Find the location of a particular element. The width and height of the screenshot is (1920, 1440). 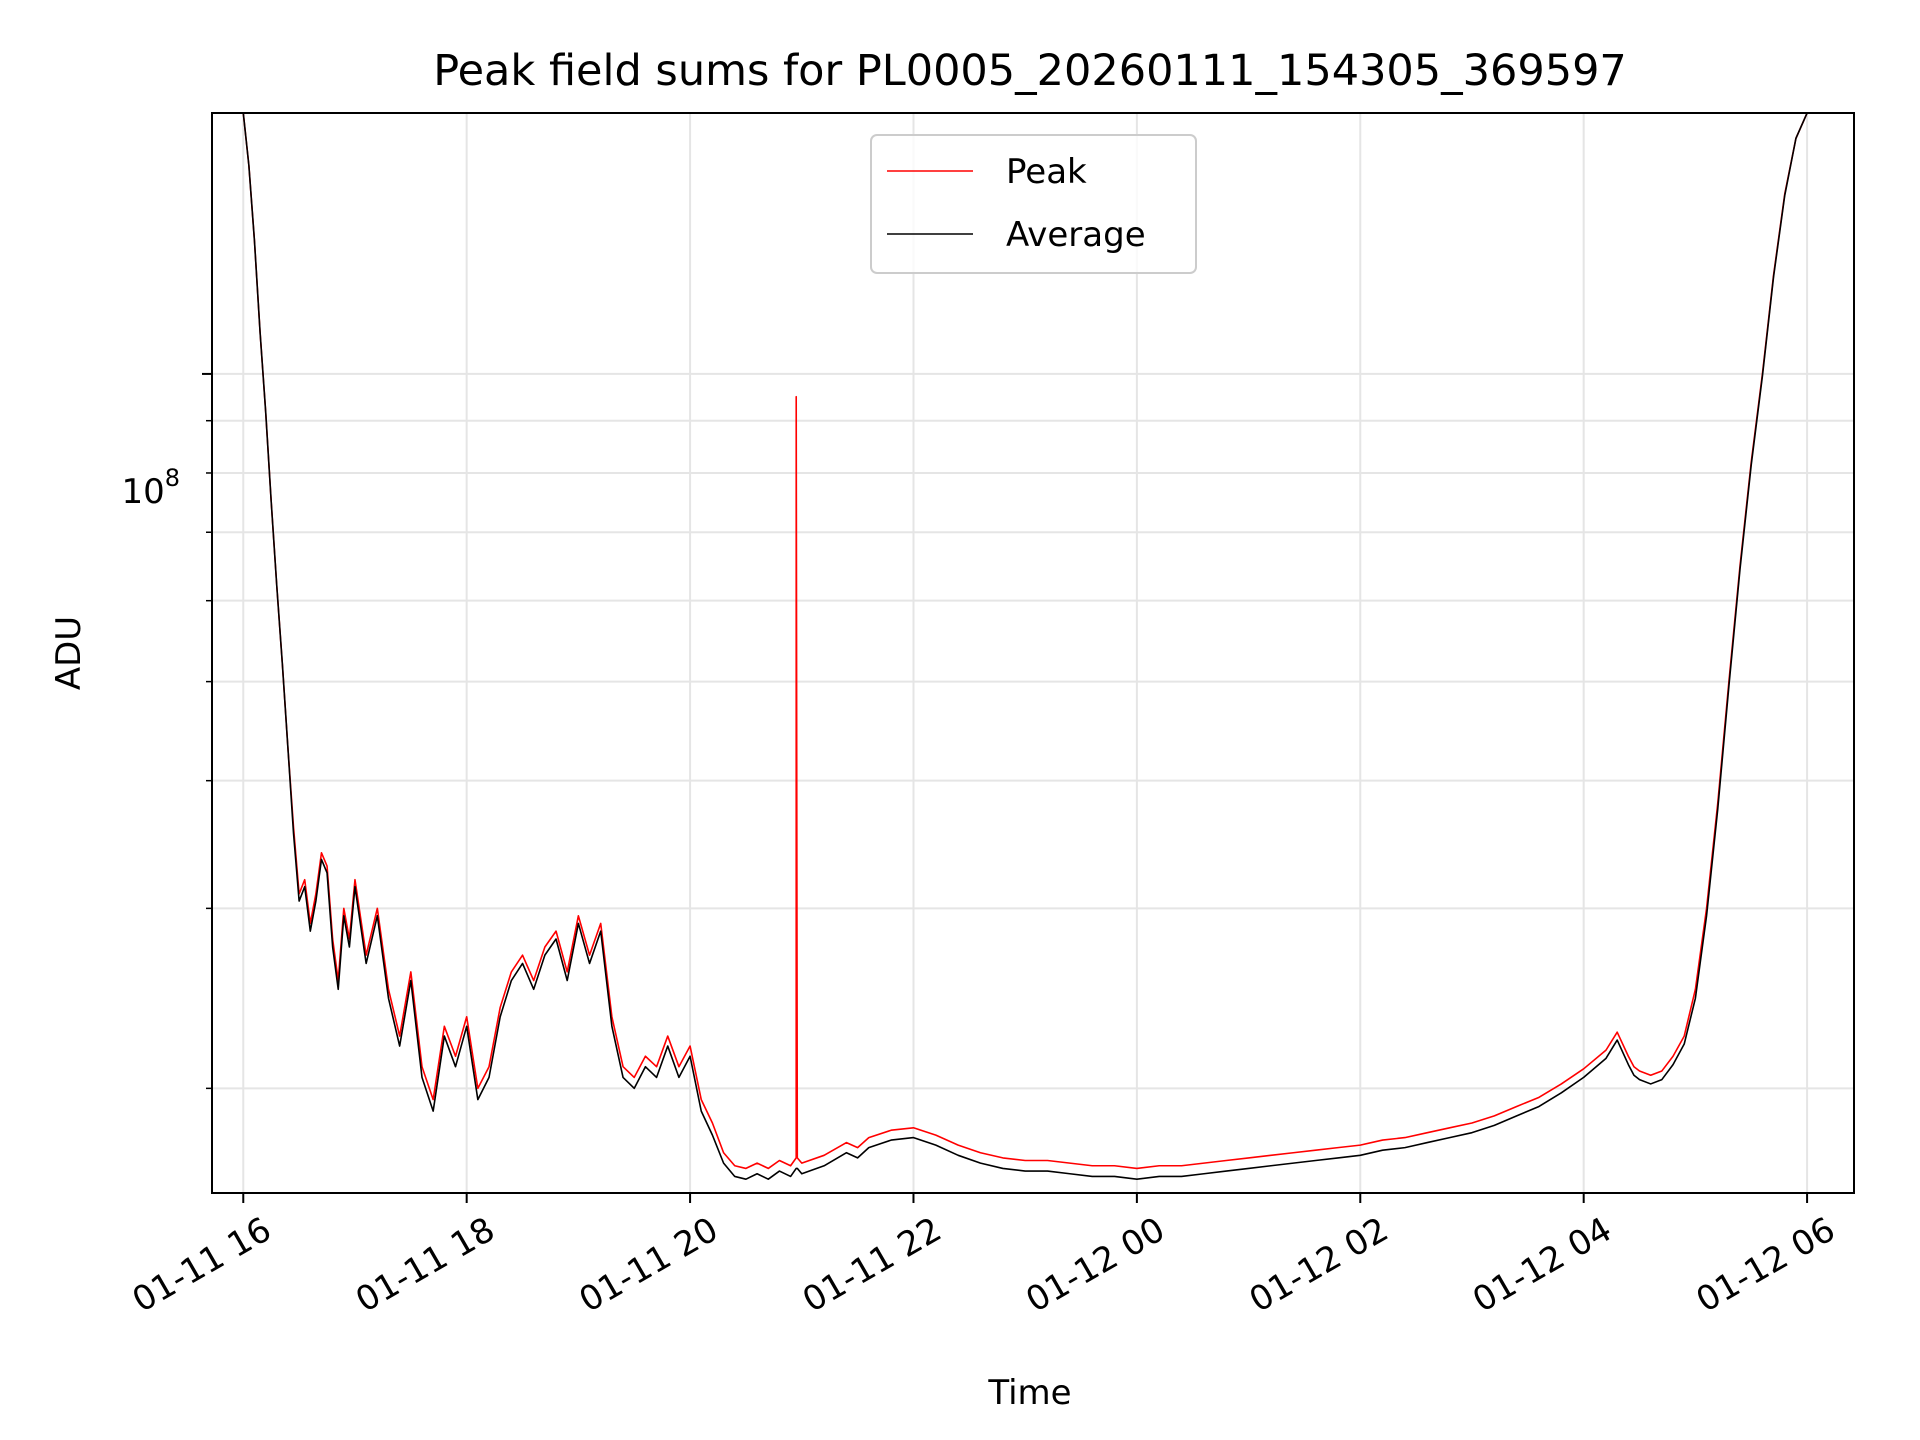

y-major-tick-exponent: 8 is located at coordinates (172, 478).